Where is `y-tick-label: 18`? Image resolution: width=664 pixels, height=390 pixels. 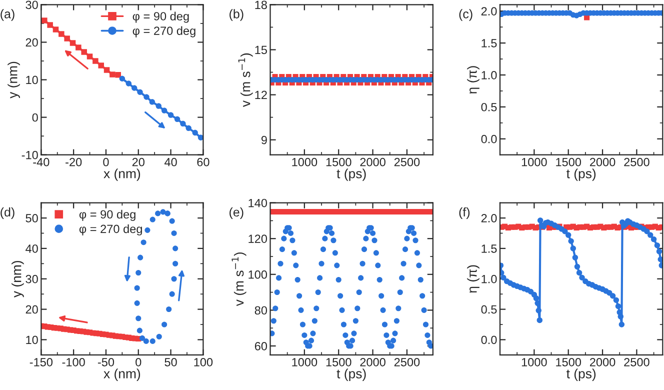 y-tick-label: 18 is located at coordinates (261, 5).